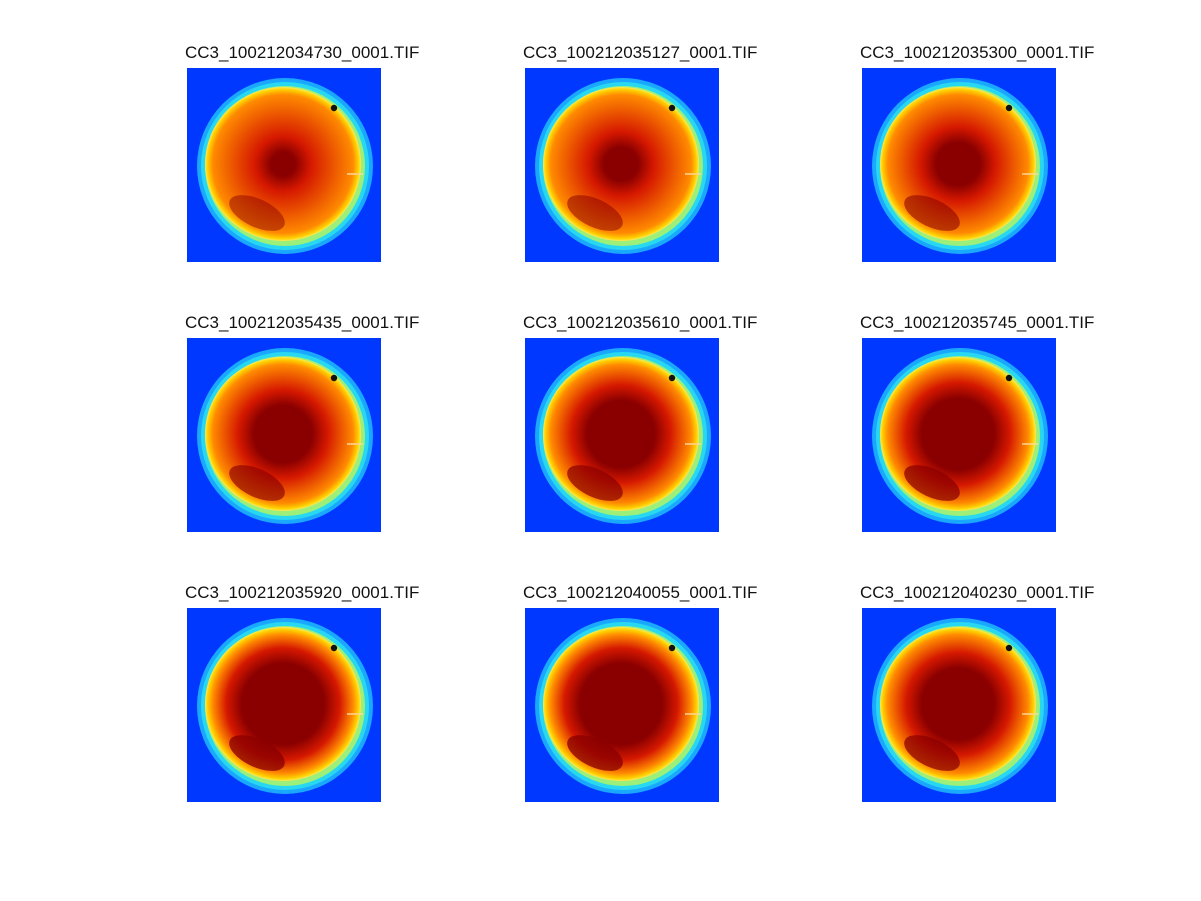 The width and height of the screenshot is (1201, 901). I want to click on image-panel-8: CC3_100212040055_0001.TIF, so click(640, 692).